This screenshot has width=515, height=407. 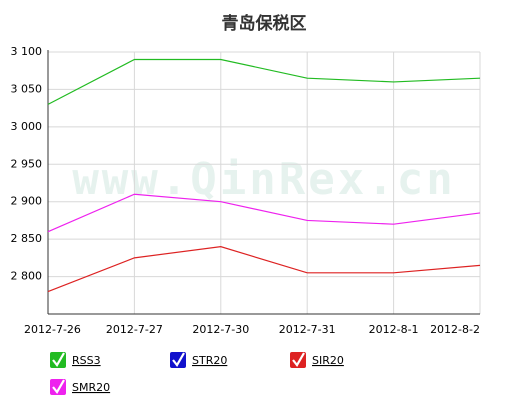 I want to click on x-tick-label: 2012-7-30, so click(x=220, y=329).